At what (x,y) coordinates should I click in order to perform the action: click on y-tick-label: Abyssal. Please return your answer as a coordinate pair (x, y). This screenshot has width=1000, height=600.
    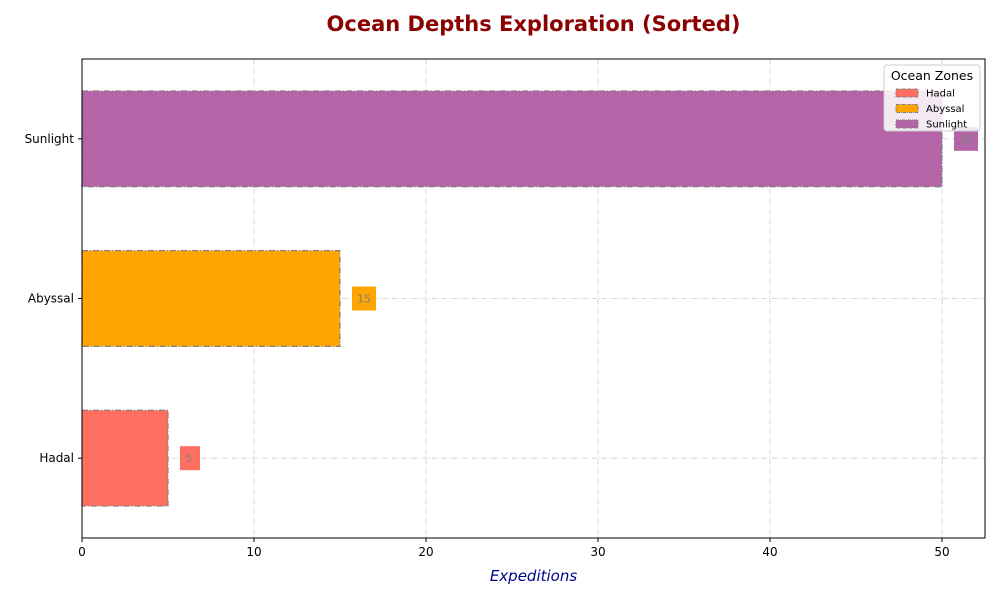
    Looking at the image, I should click on (51, 299).